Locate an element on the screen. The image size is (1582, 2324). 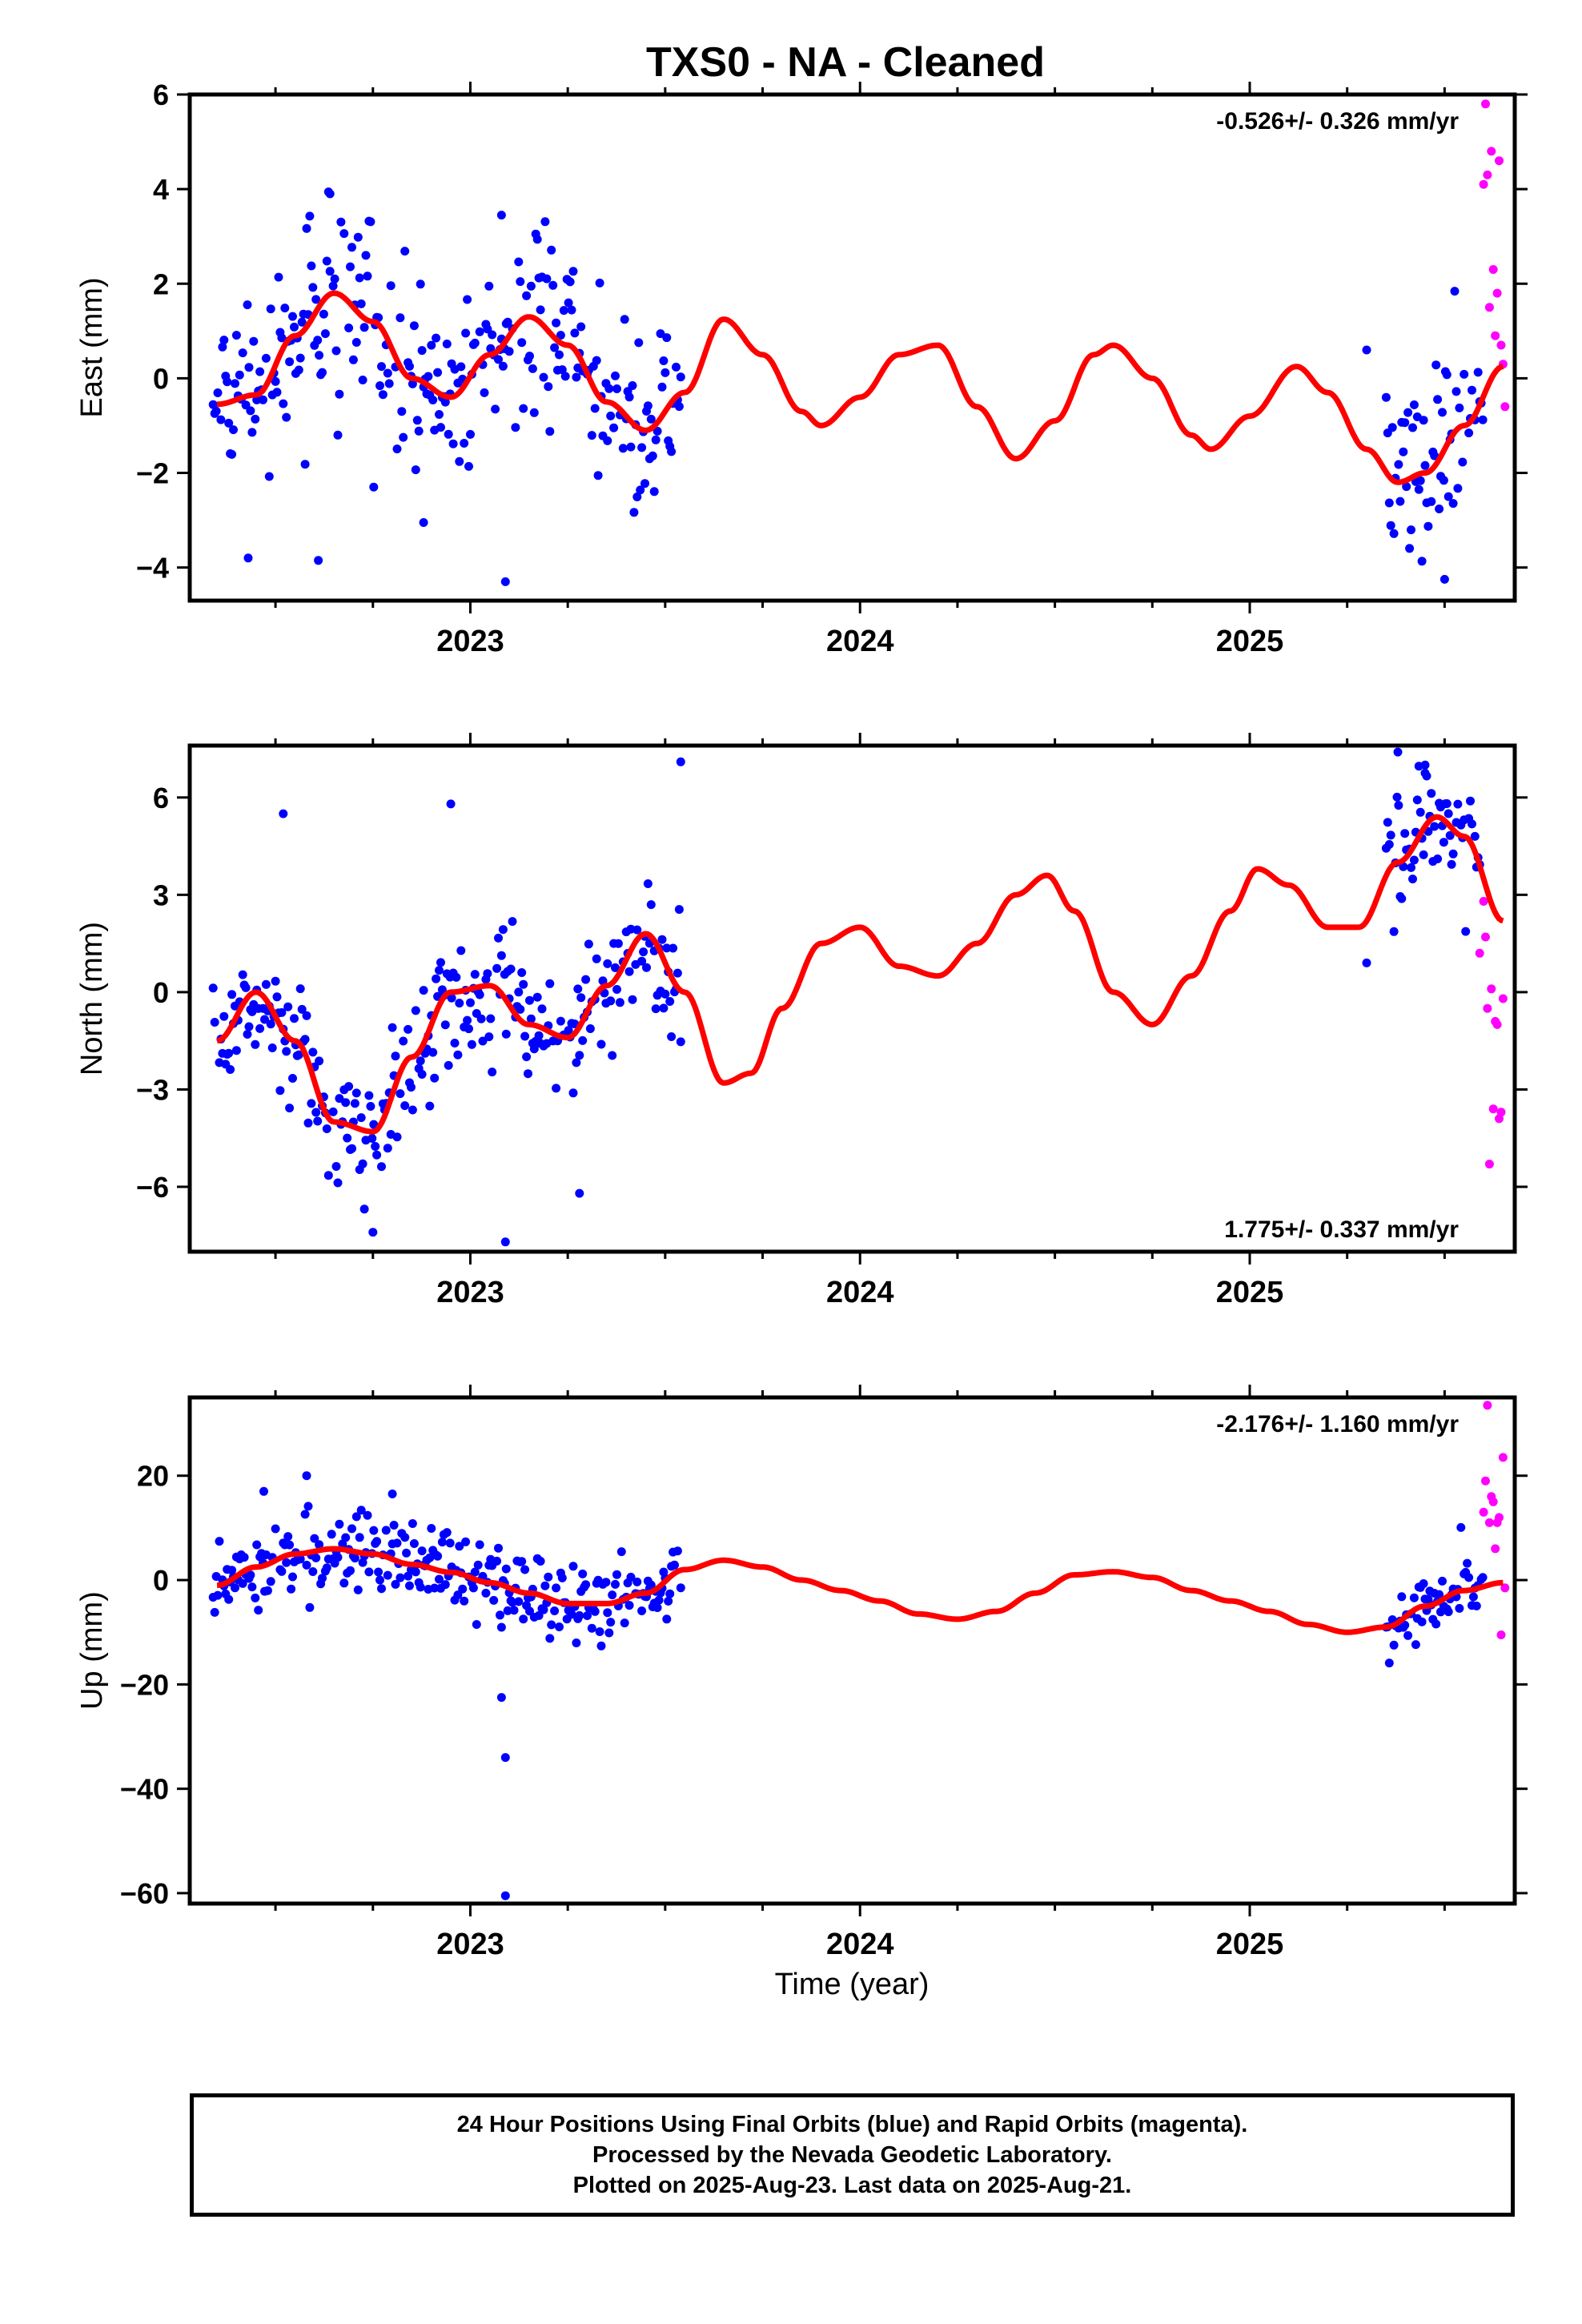
y-tick-label: −60 is located at coordinates (144, 1893).